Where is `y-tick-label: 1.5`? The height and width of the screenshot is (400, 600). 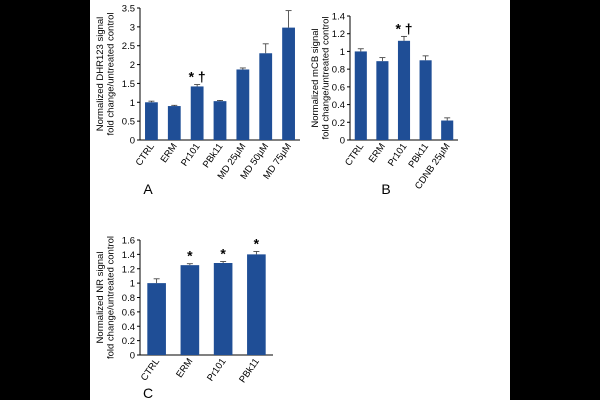 y-tick-label: 1.5 is located at coordinates (128, 84).